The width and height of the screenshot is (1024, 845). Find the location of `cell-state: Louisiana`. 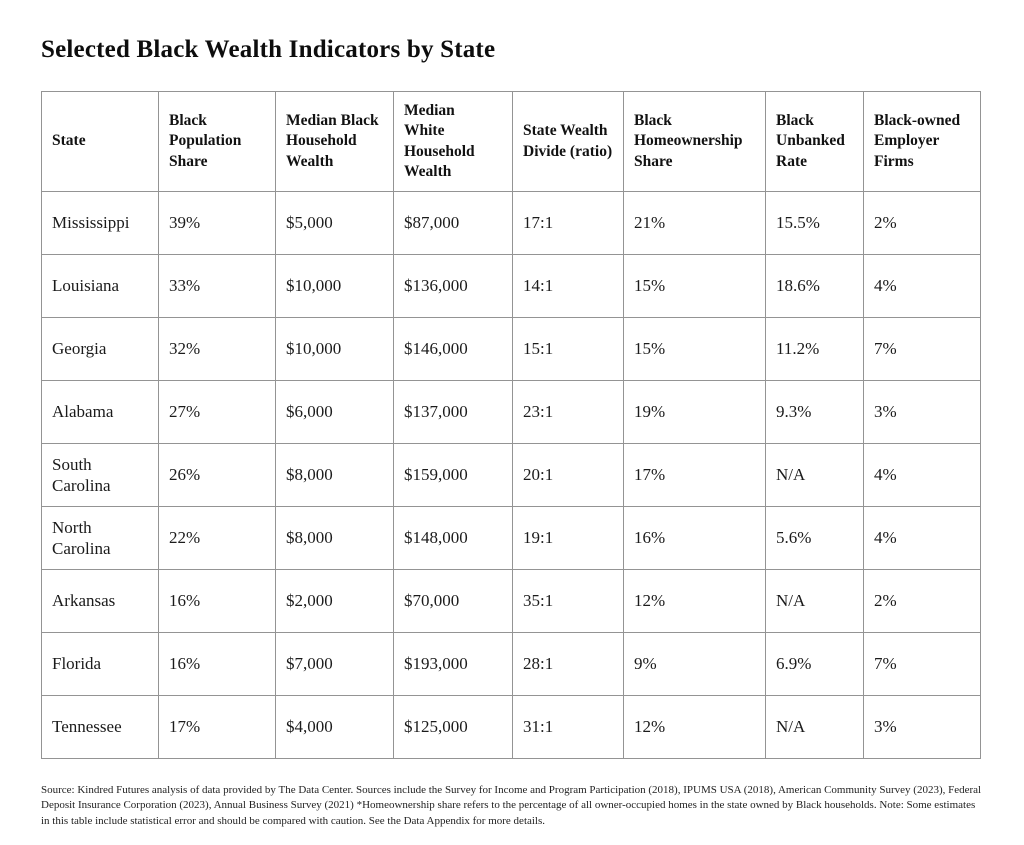

cell-state: Louisiana is located at coordinates (100, 286).